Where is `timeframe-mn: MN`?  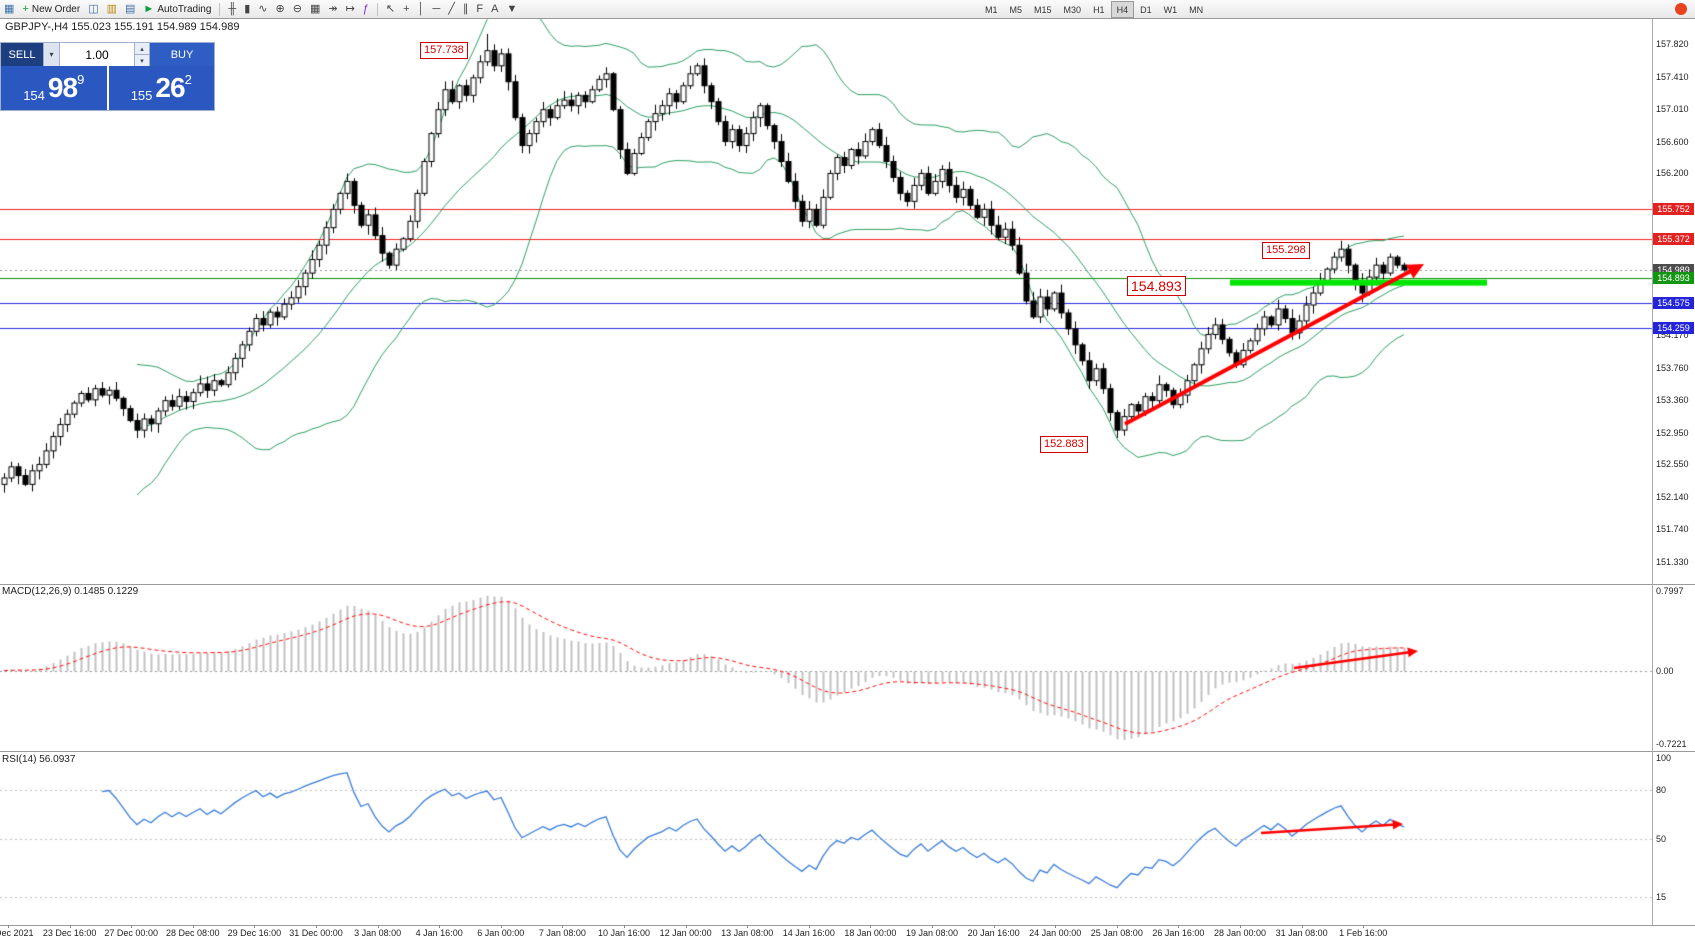 timeframe-mn: MN is located at coordinates (1196, 9).